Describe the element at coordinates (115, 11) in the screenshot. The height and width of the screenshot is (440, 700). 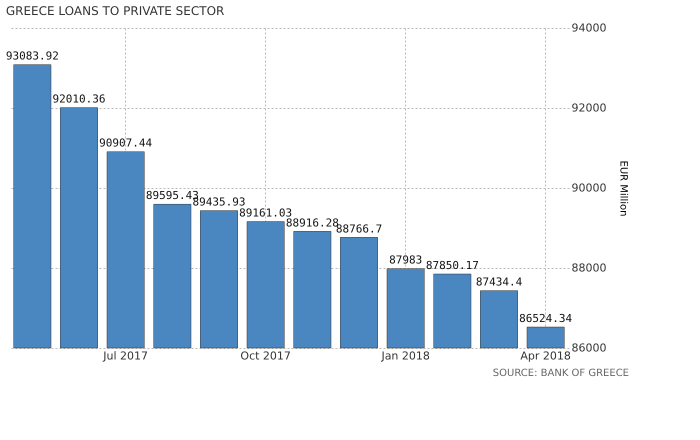
I see `chart-title: GREECE LOANS TO PRIVATE SECTOR` at that location.